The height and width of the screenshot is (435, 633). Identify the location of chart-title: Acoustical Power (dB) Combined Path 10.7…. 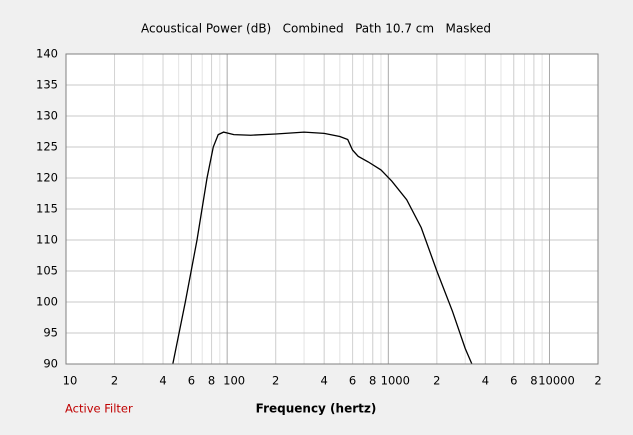
(316, 29).